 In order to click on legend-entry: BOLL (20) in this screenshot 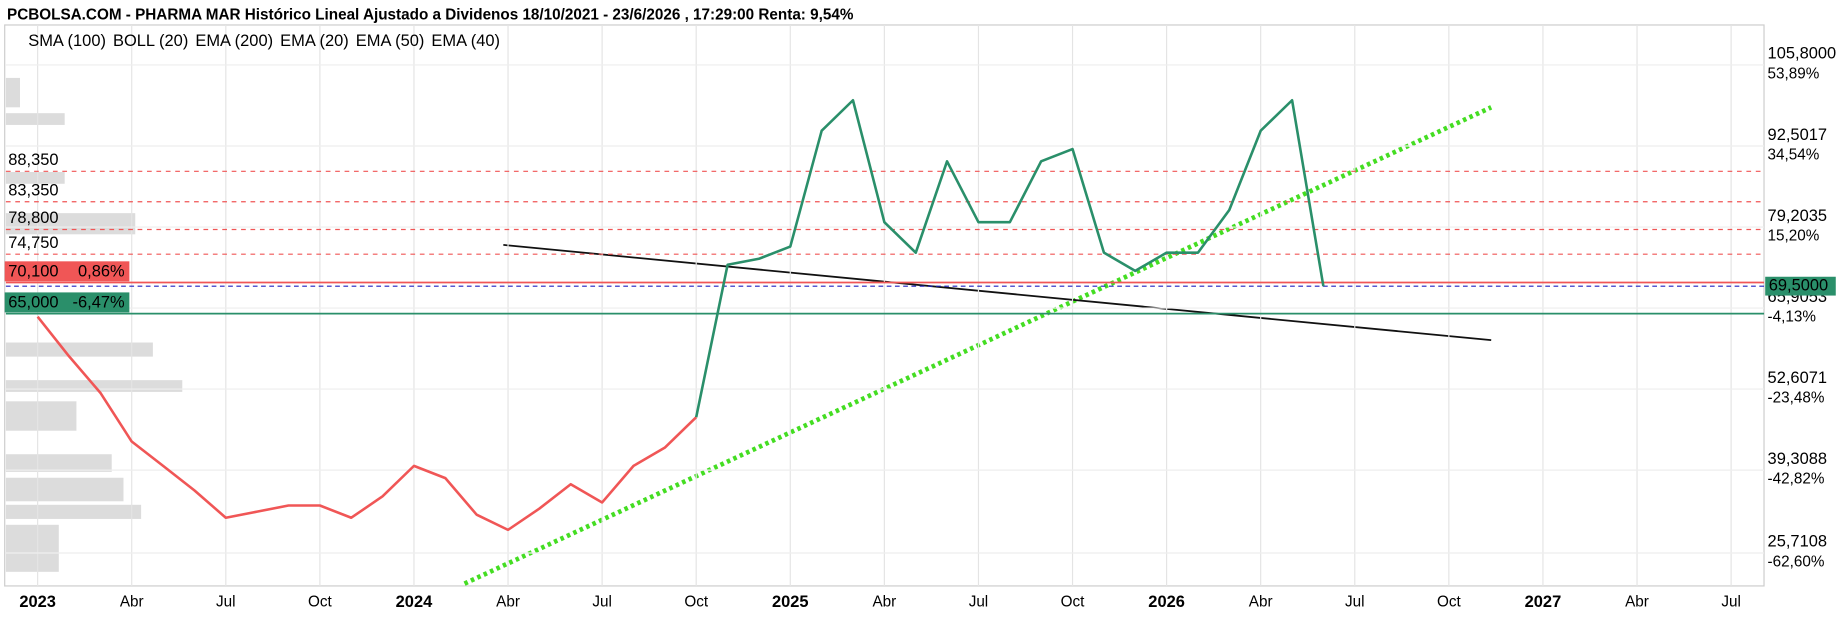, I will do `click(150, 41)`.